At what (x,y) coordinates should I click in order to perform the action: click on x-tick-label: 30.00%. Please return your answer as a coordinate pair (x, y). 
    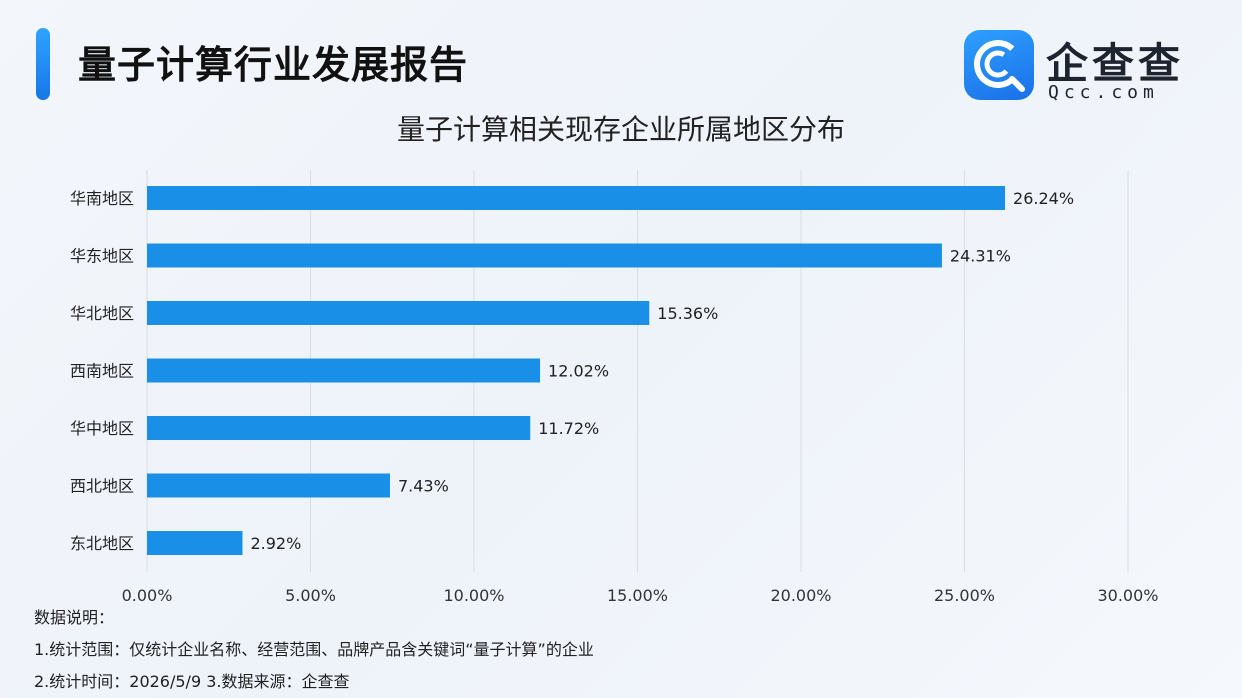
    Looking at the image, I should click on (1127, 595).